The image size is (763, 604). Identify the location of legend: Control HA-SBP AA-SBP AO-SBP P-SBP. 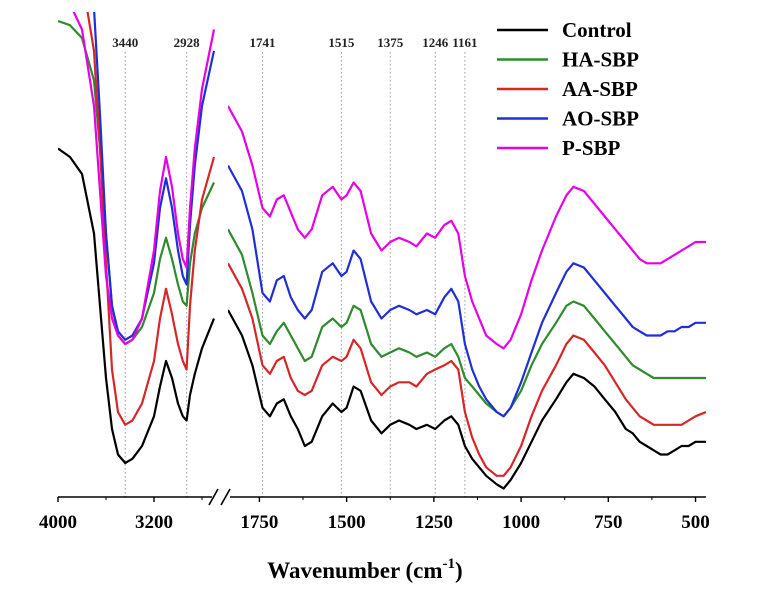
(568, 89).